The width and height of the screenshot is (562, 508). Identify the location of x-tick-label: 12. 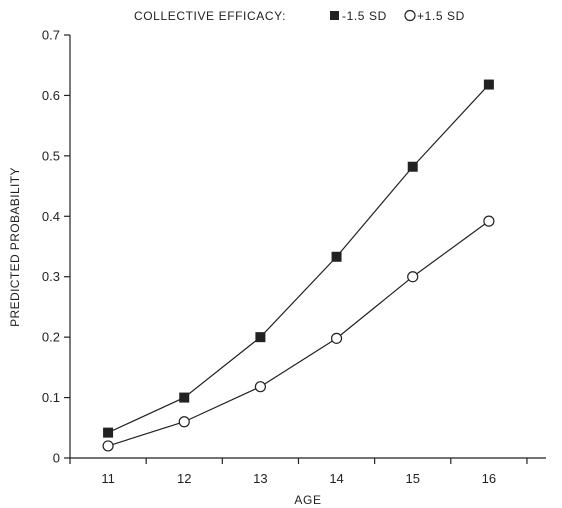
(184, 478).